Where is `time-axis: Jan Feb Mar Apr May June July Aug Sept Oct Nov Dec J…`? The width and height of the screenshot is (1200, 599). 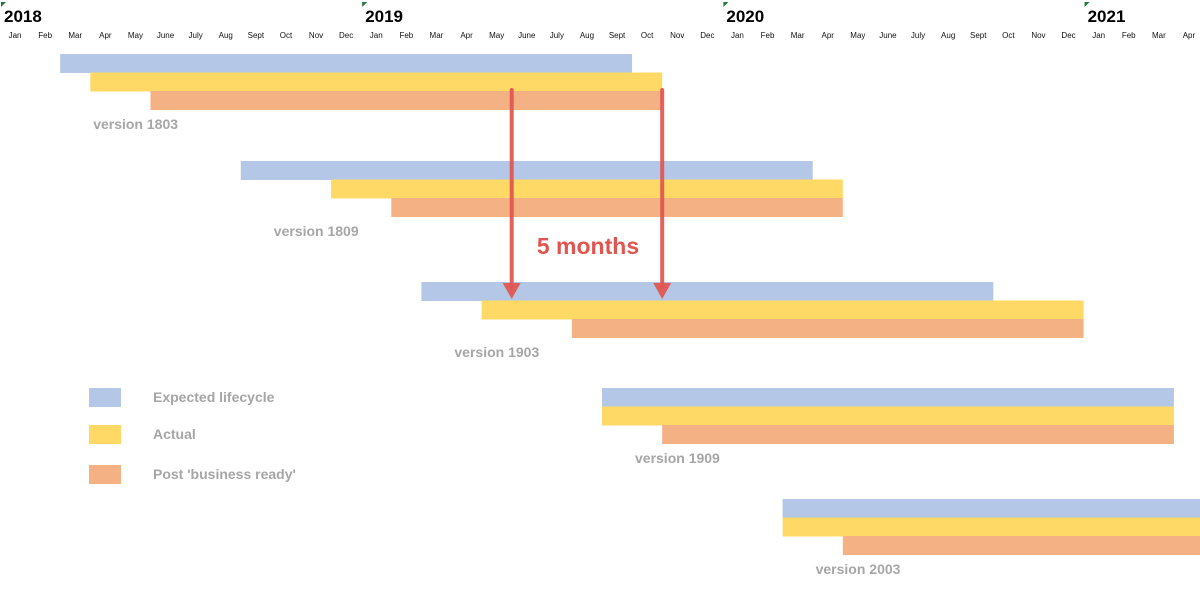
time-axis: Jan Feb Mar Apr May June July Aug Sept Oct Nov Dec J… is located at coordinates (598, 21).